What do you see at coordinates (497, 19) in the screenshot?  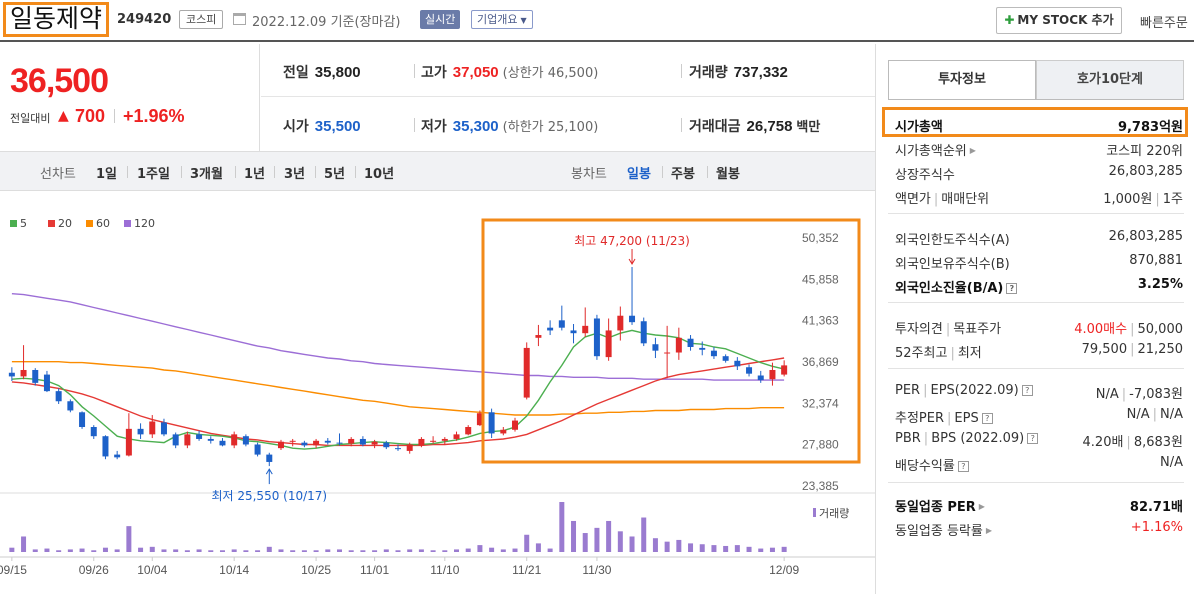 I see `overview-label: 기업개요` at bounding box center [497, 19].